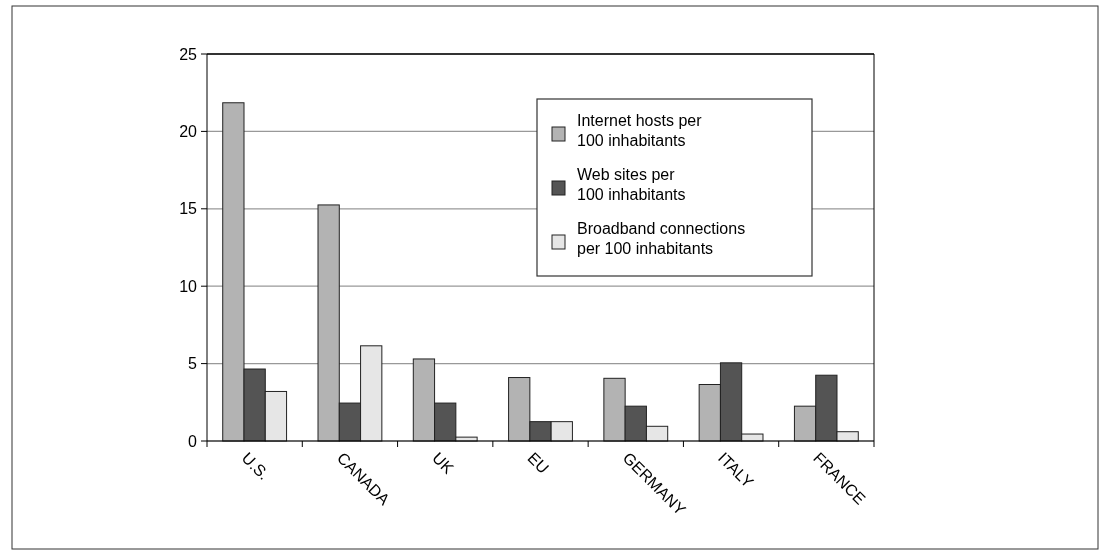 The image size is (1109, 560). I want to click on legend-label: Internet hosts per 100 inhabitants, so click(640, 130).